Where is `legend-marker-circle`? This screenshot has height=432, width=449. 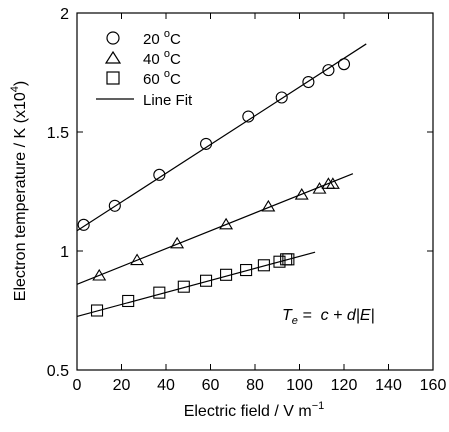 legend-marker-circle is located at coordinates (113, 38).